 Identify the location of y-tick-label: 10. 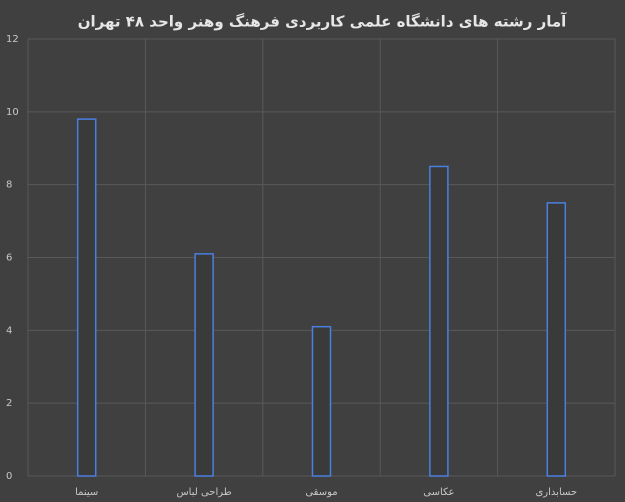
(12, 112).